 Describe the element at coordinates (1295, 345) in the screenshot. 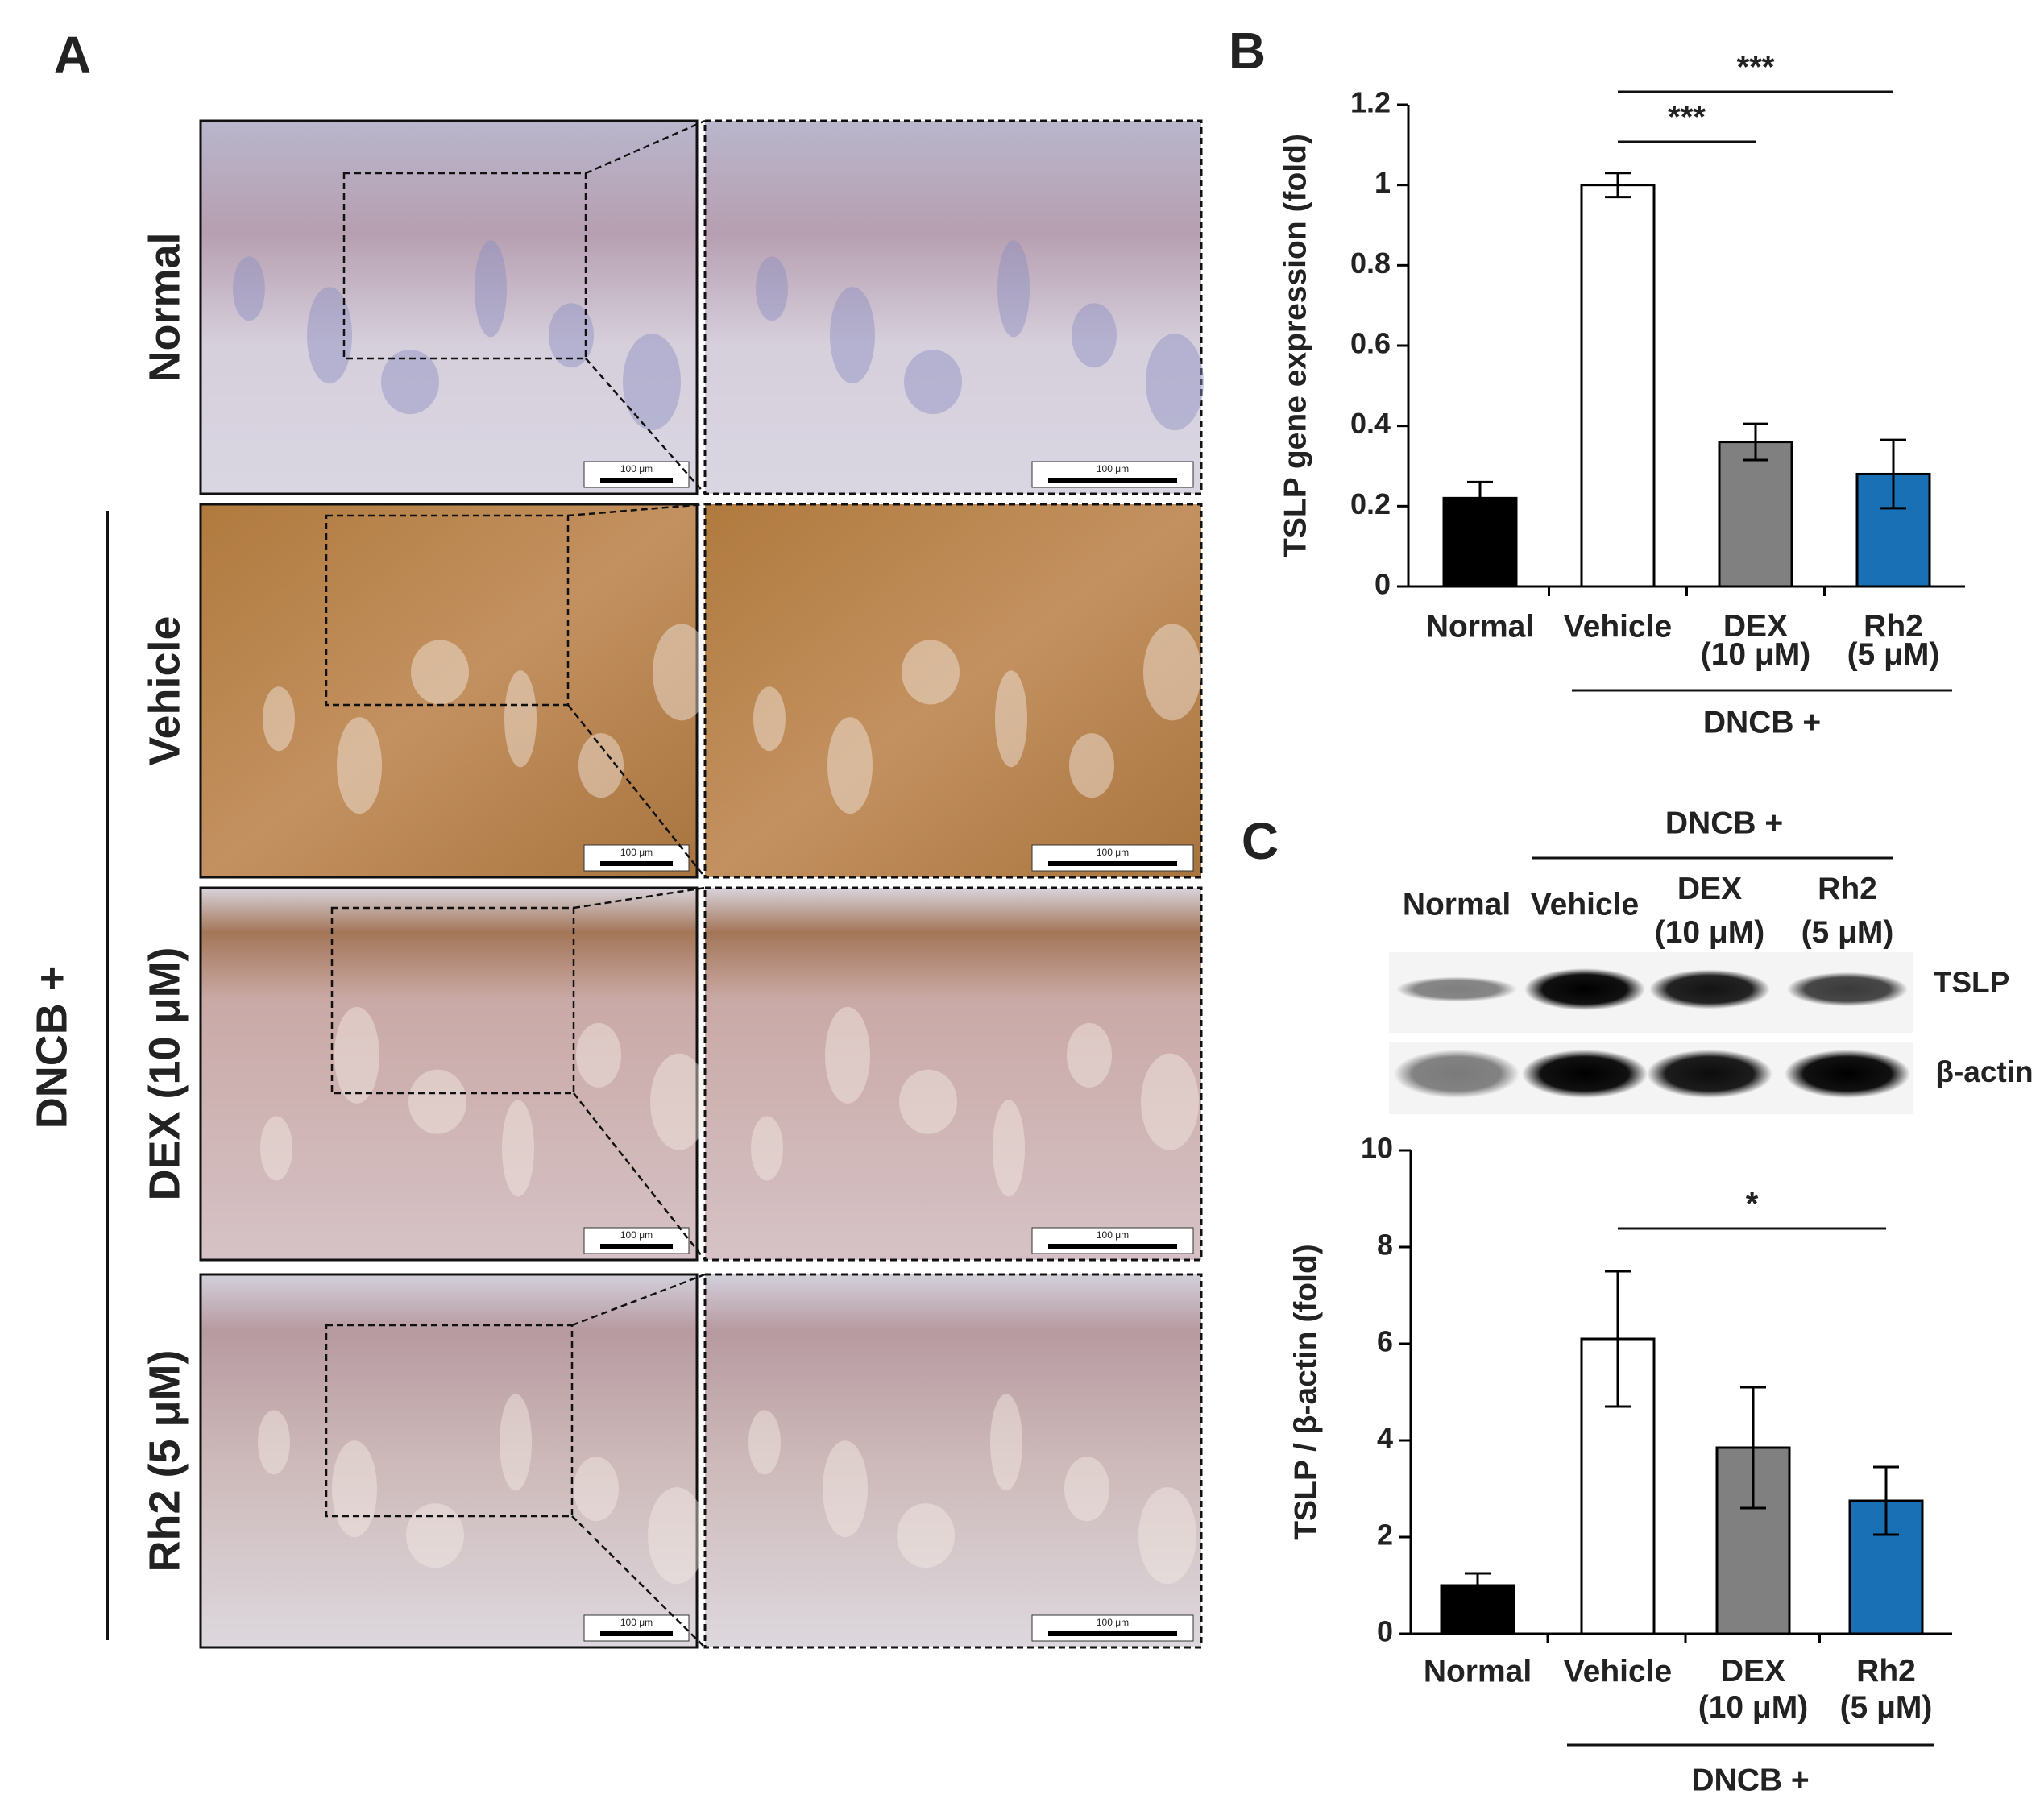

I see `y-axis-label: TSLP gene expression (fold)` at that location.